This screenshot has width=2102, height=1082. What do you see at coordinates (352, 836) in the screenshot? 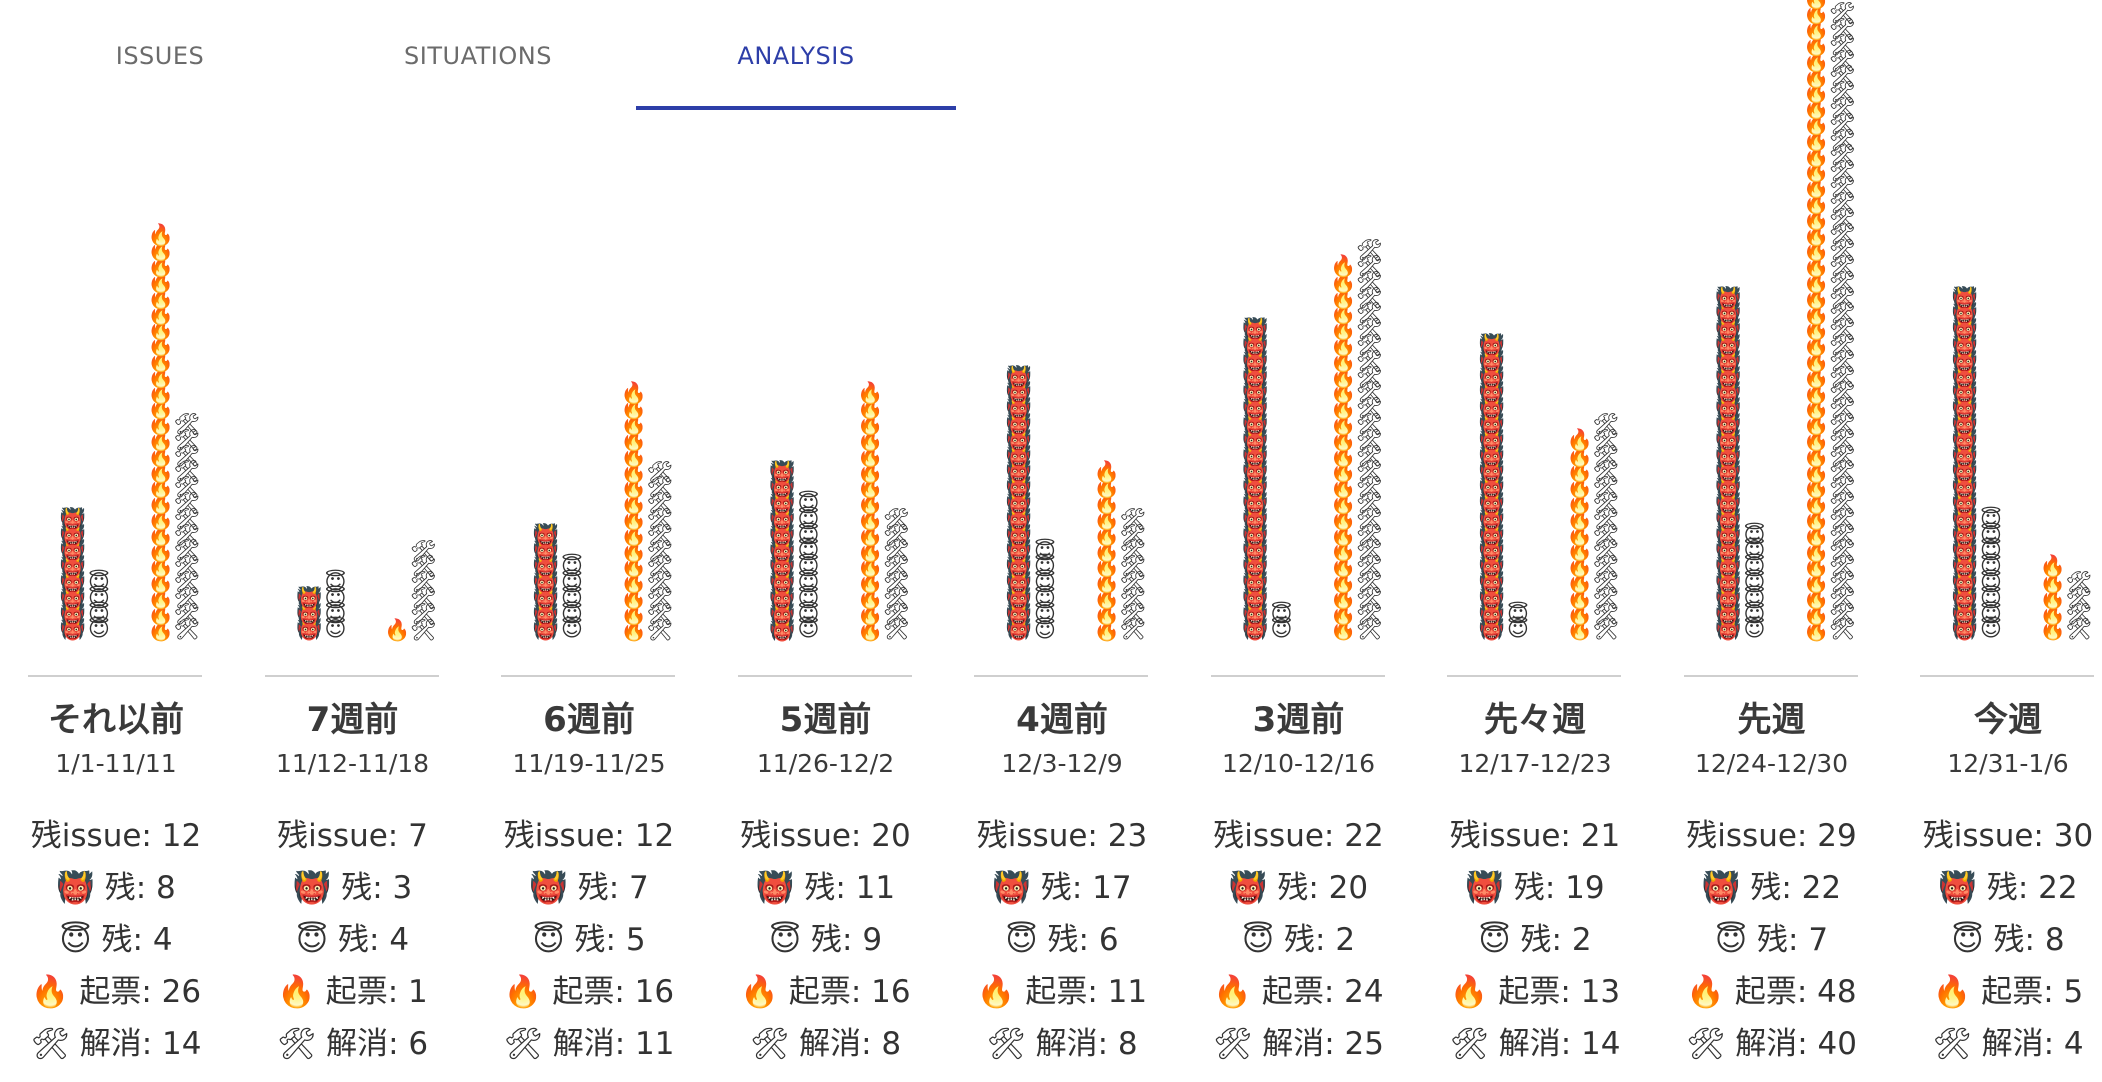
I see `remaining-issue-count: 残issue: 7` at bounding box center [352, 836].